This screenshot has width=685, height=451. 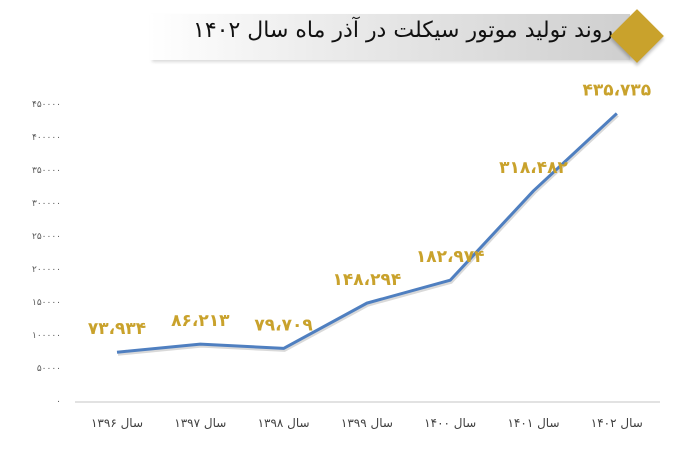 What do you see at coordinates (617, 423) in the screenshot?
I see `x-tick-label: سال ۱۴۰۲` at bounding box center [617, 423].